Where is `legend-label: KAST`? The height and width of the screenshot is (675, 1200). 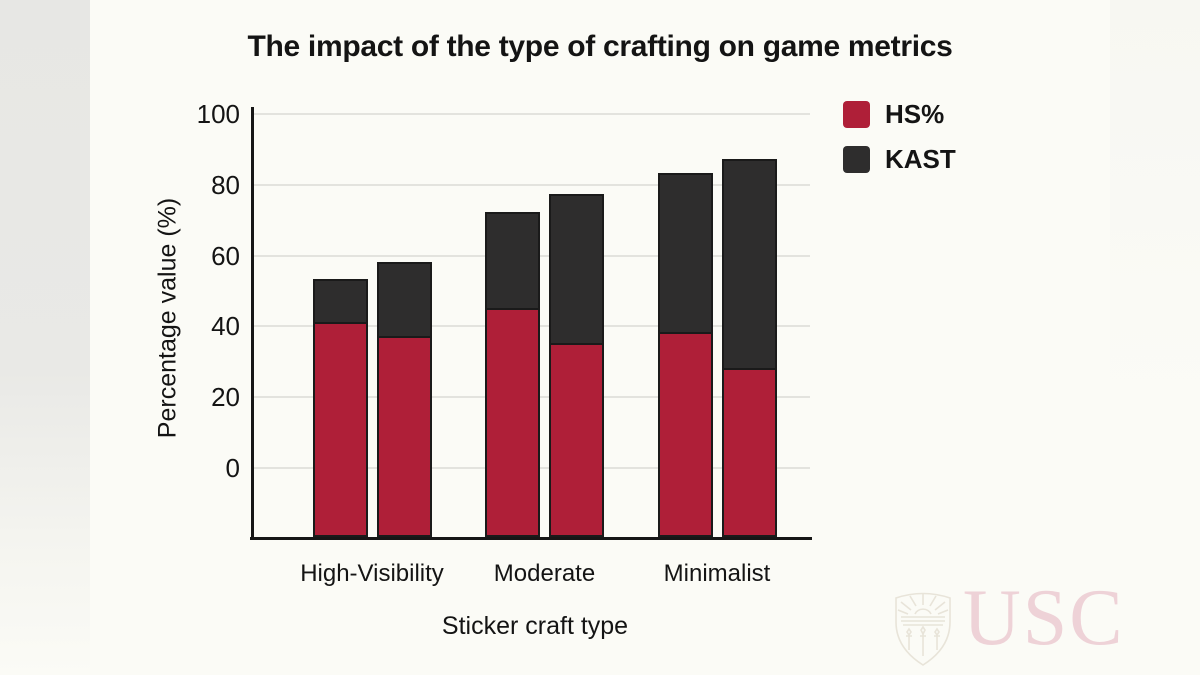 legend-label: KAST is located at coordinates (920, 159).